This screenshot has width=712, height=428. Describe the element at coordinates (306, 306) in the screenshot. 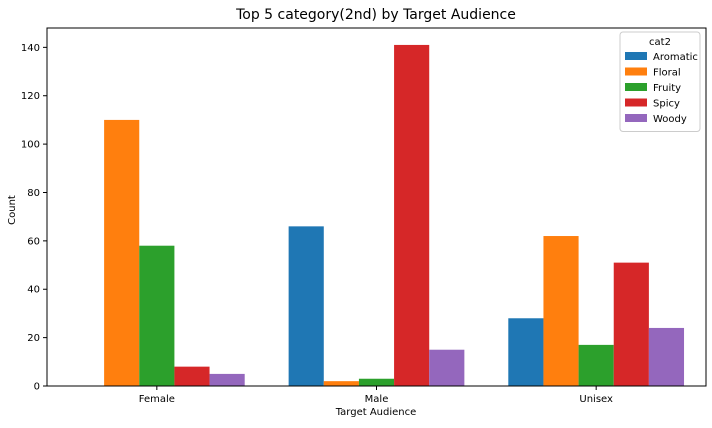

I see `bar-aromatic-male` at that location.